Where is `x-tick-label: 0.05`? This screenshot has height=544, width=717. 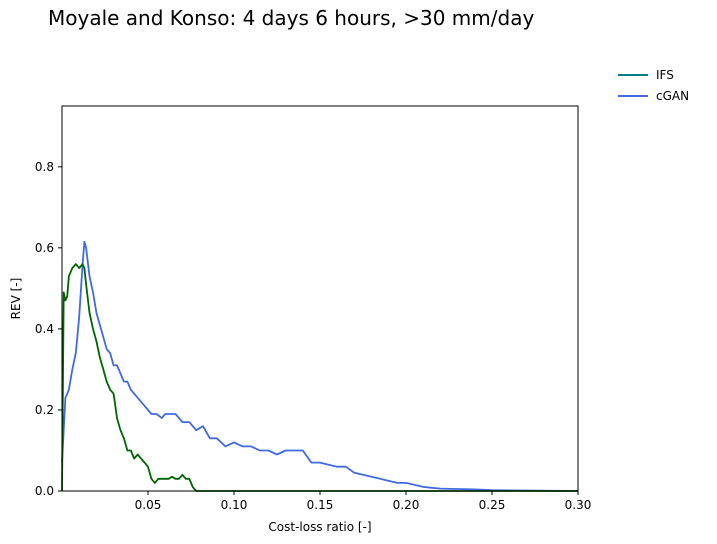 x-tick-label: 0.05 is located at coordinates (148, 505).